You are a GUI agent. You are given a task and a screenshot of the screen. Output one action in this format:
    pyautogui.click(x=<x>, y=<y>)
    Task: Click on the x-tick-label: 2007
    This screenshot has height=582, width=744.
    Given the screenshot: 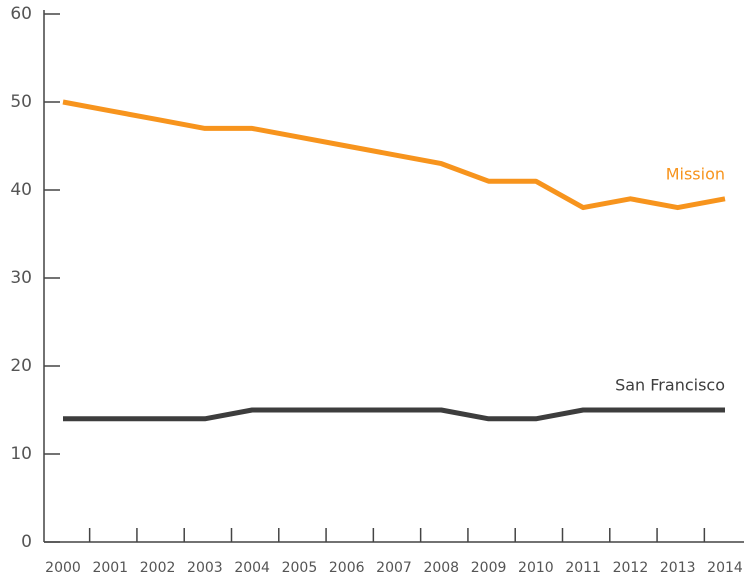 What is the action you would take?
    pyautogui.click(x=394, y=568)
    